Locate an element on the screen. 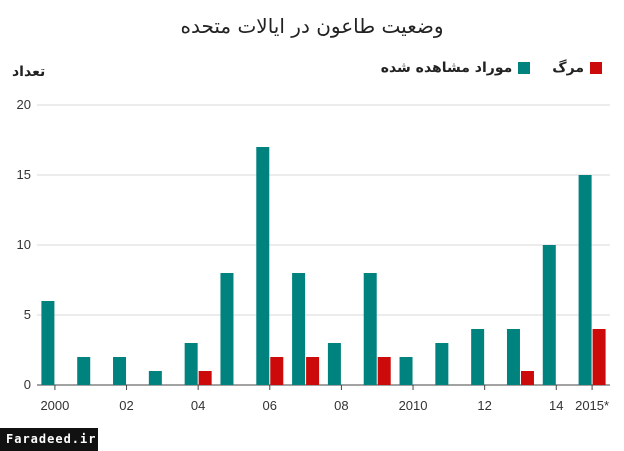  y-tick-label: 0 is located at coordinates (27, 384).